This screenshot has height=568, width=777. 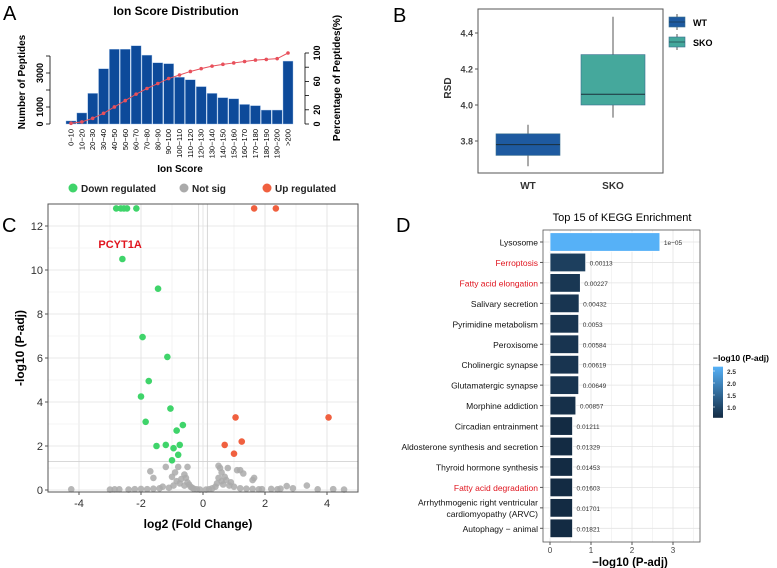 I want to click on x-tick-label: 0−10, so click(x=71, y=137).